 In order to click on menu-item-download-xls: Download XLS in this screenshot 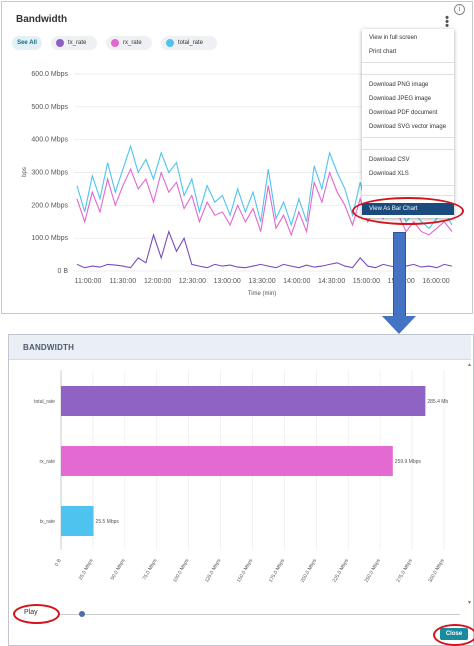, I will do `click(389, 174)`.